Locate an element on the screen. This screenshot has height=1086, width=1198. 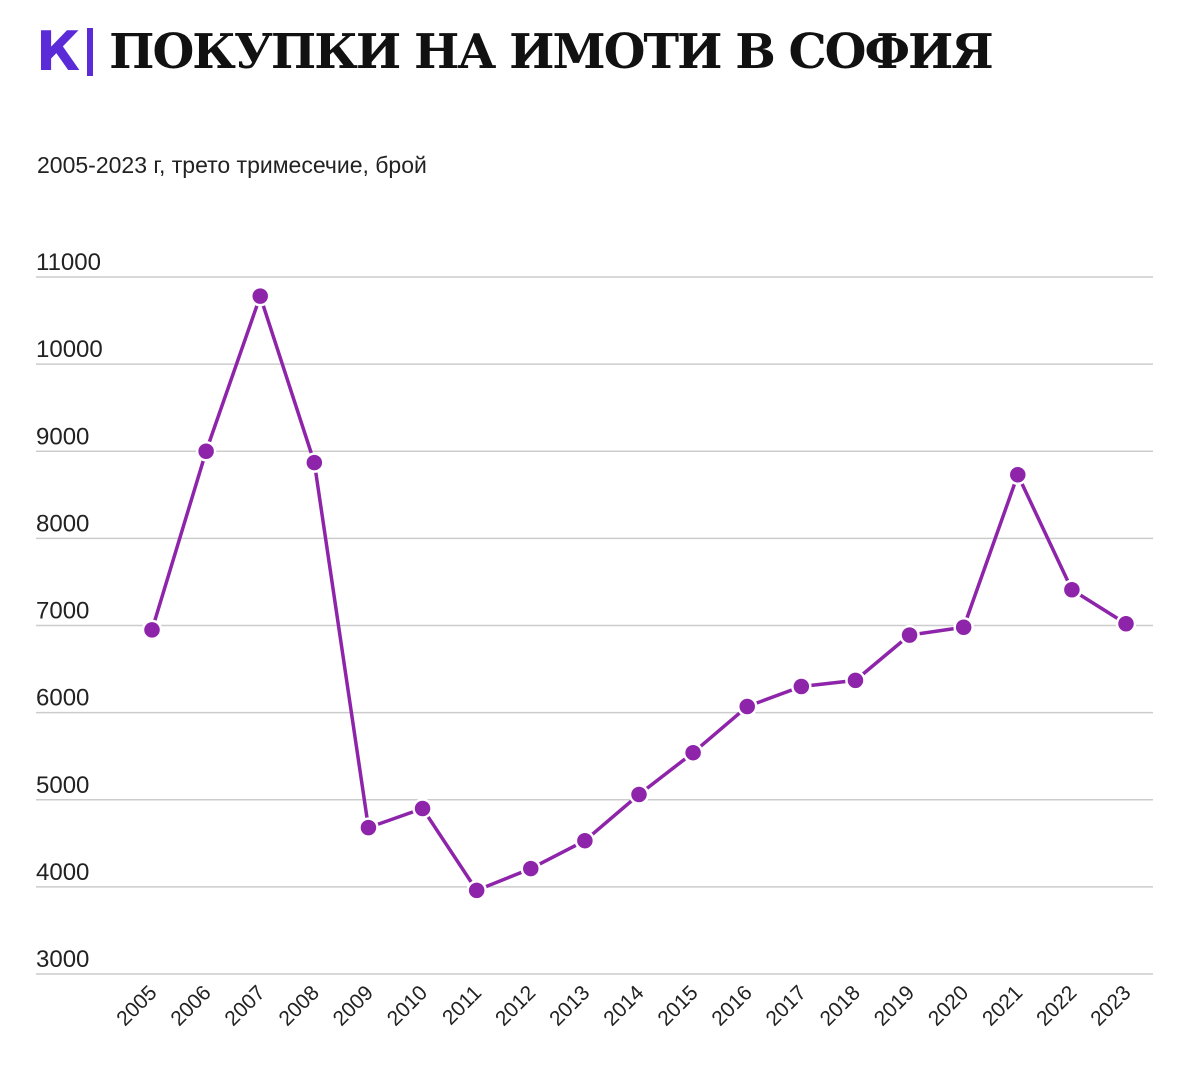
y-tick-label: 5000 is located at coordinates (62, 785).